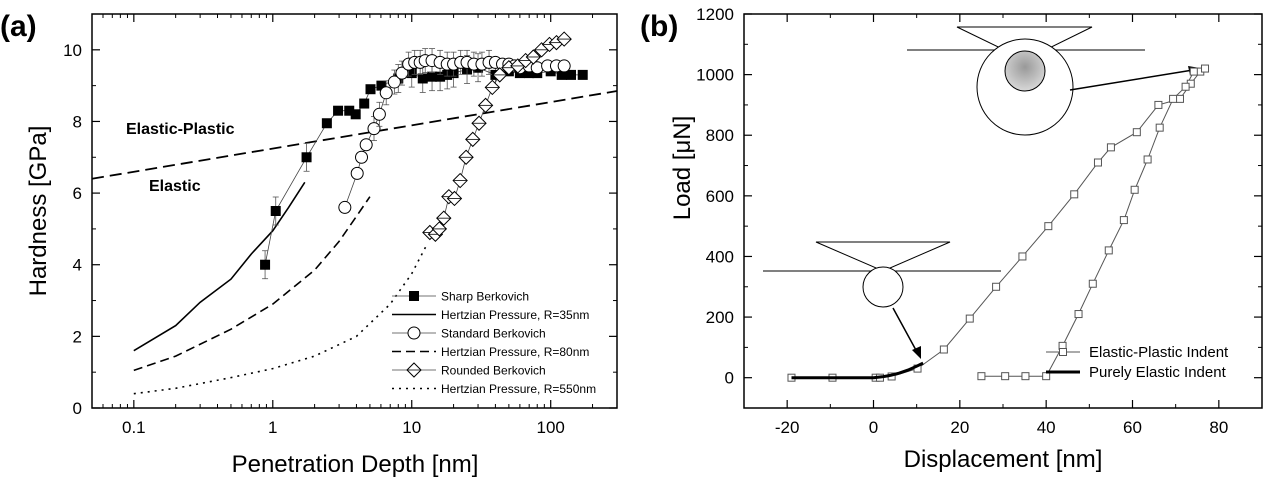 The height and width of the screenshot is (484, 1280). Describe the element at coordinates (720, 256) in the screenshot. I see `y-tick-label: 400` at that location.